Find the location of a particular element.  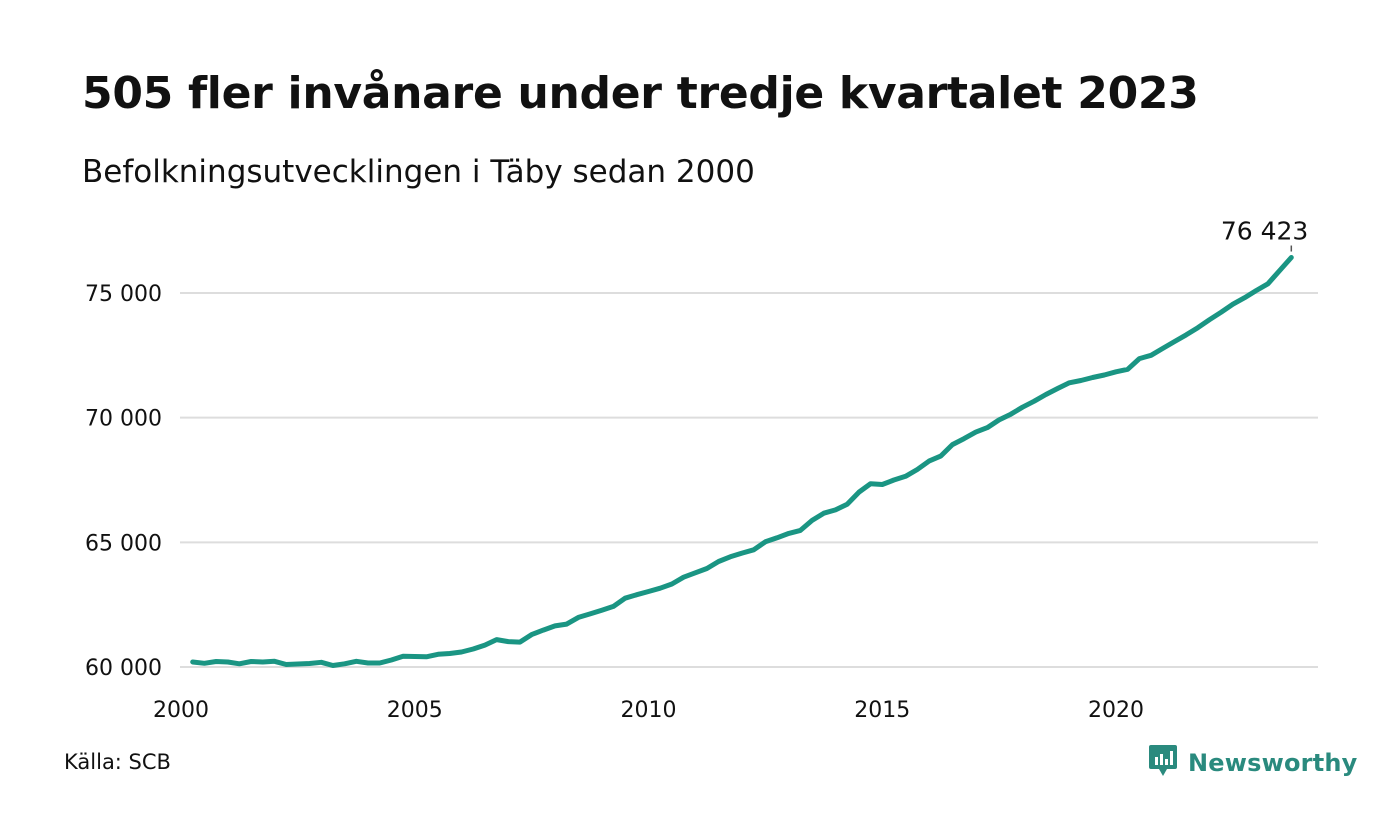

annotation-label: 76 423 is located at coordinates (1264, 231).